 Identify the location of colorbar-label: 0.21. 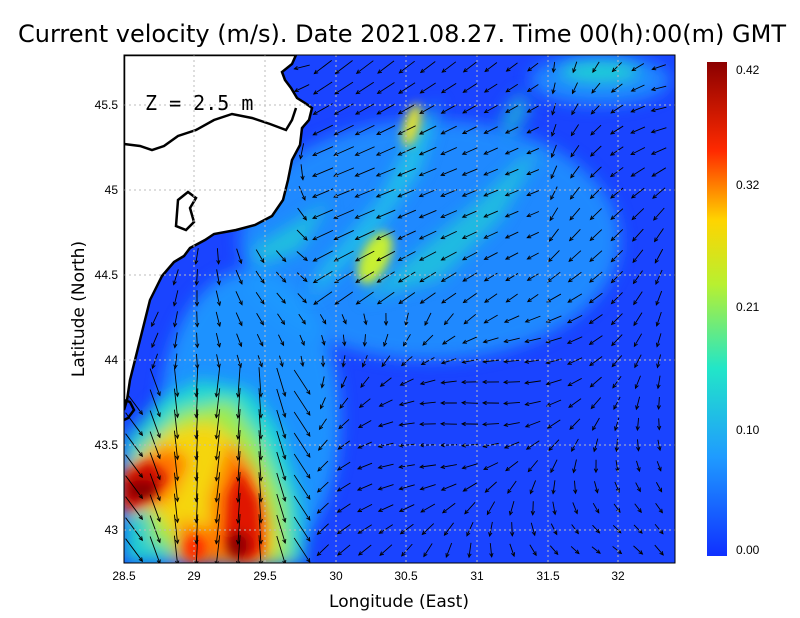
(748, 307).